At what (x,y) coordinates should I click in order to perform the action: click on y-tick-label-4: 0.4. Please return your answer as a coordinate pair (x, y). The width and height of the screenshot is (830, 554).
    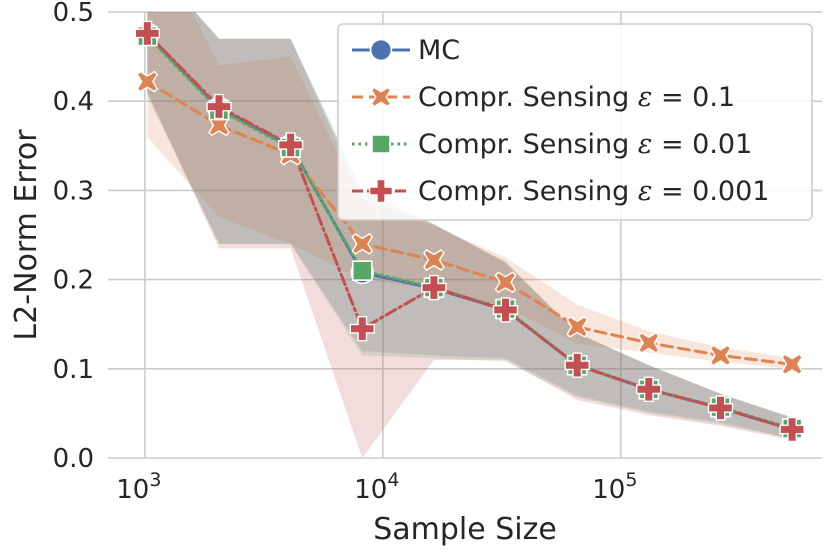
    Looking at the image, I should click on (73, 102).